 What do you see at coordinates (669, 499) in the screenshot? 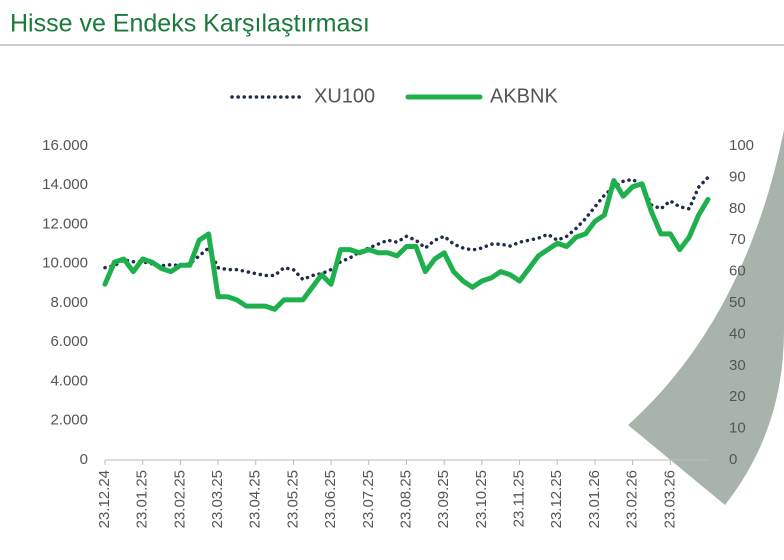
I see `x-tick-label: 23.03.26` at bounding box center [669, 499].